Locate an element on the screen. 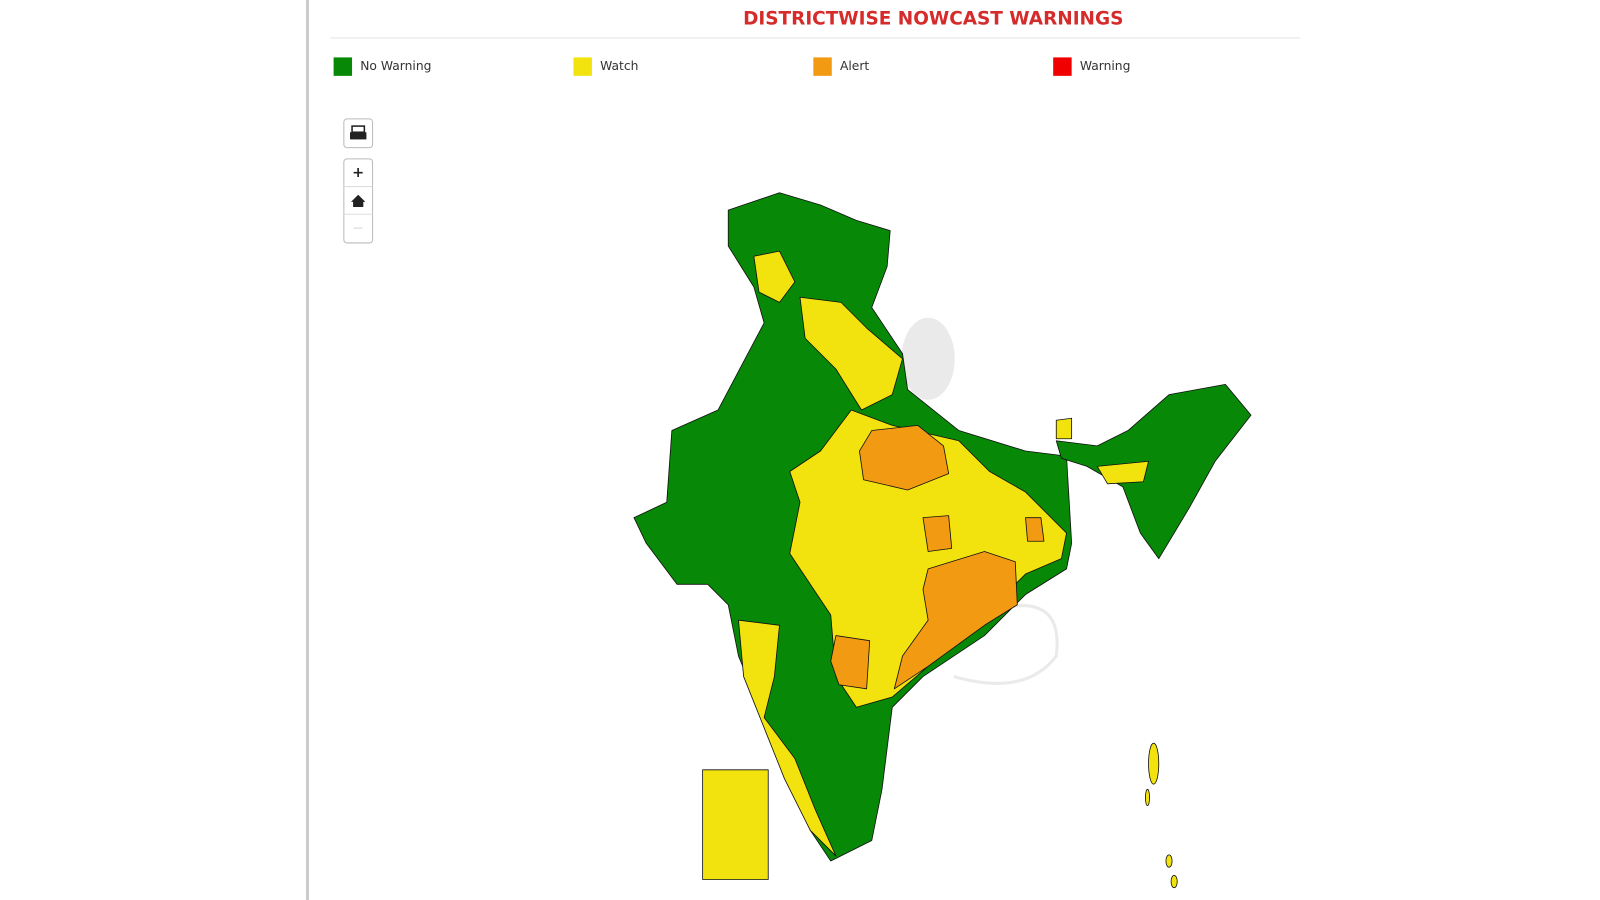 The height and width of the screenshot is (900, 1600). map-controls: + − is located at coordinates (358, 181).